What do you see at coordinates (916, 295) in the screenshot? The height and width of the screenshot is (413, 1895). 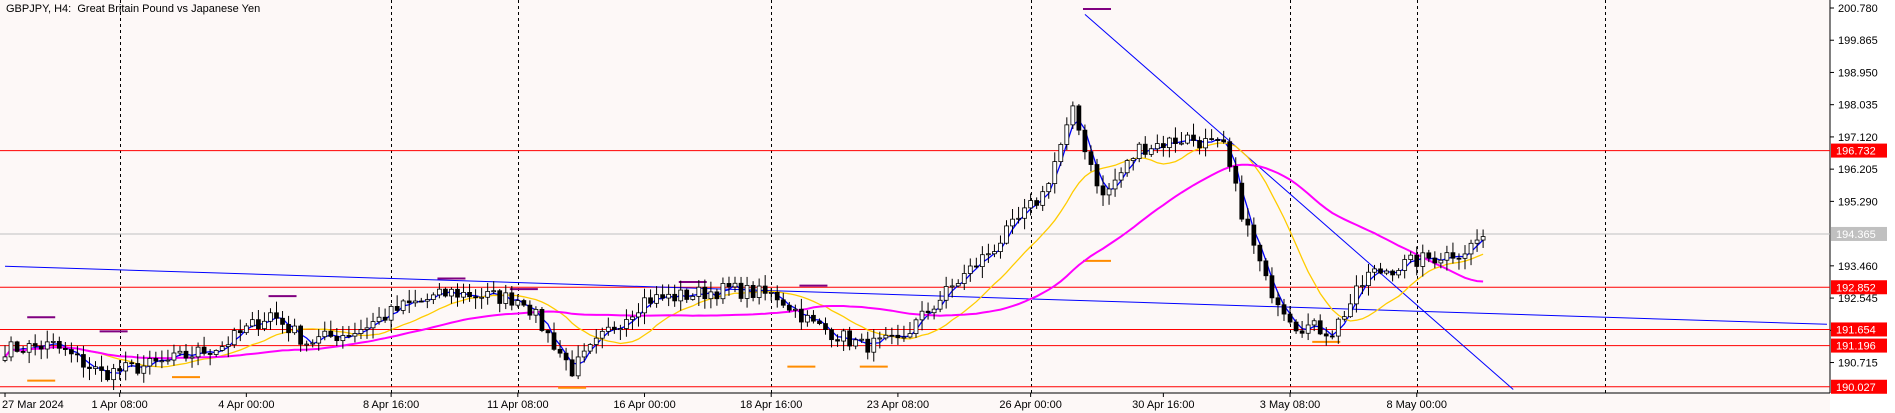 I see `trendline` at bounding box center [916, 295].